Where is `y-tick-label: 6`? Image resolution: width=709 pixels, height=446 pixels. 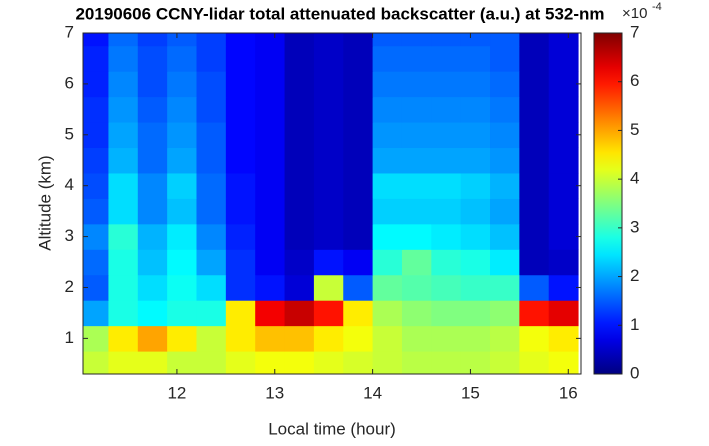
y-tick-label: 6 is located at coordinates (69, 82).